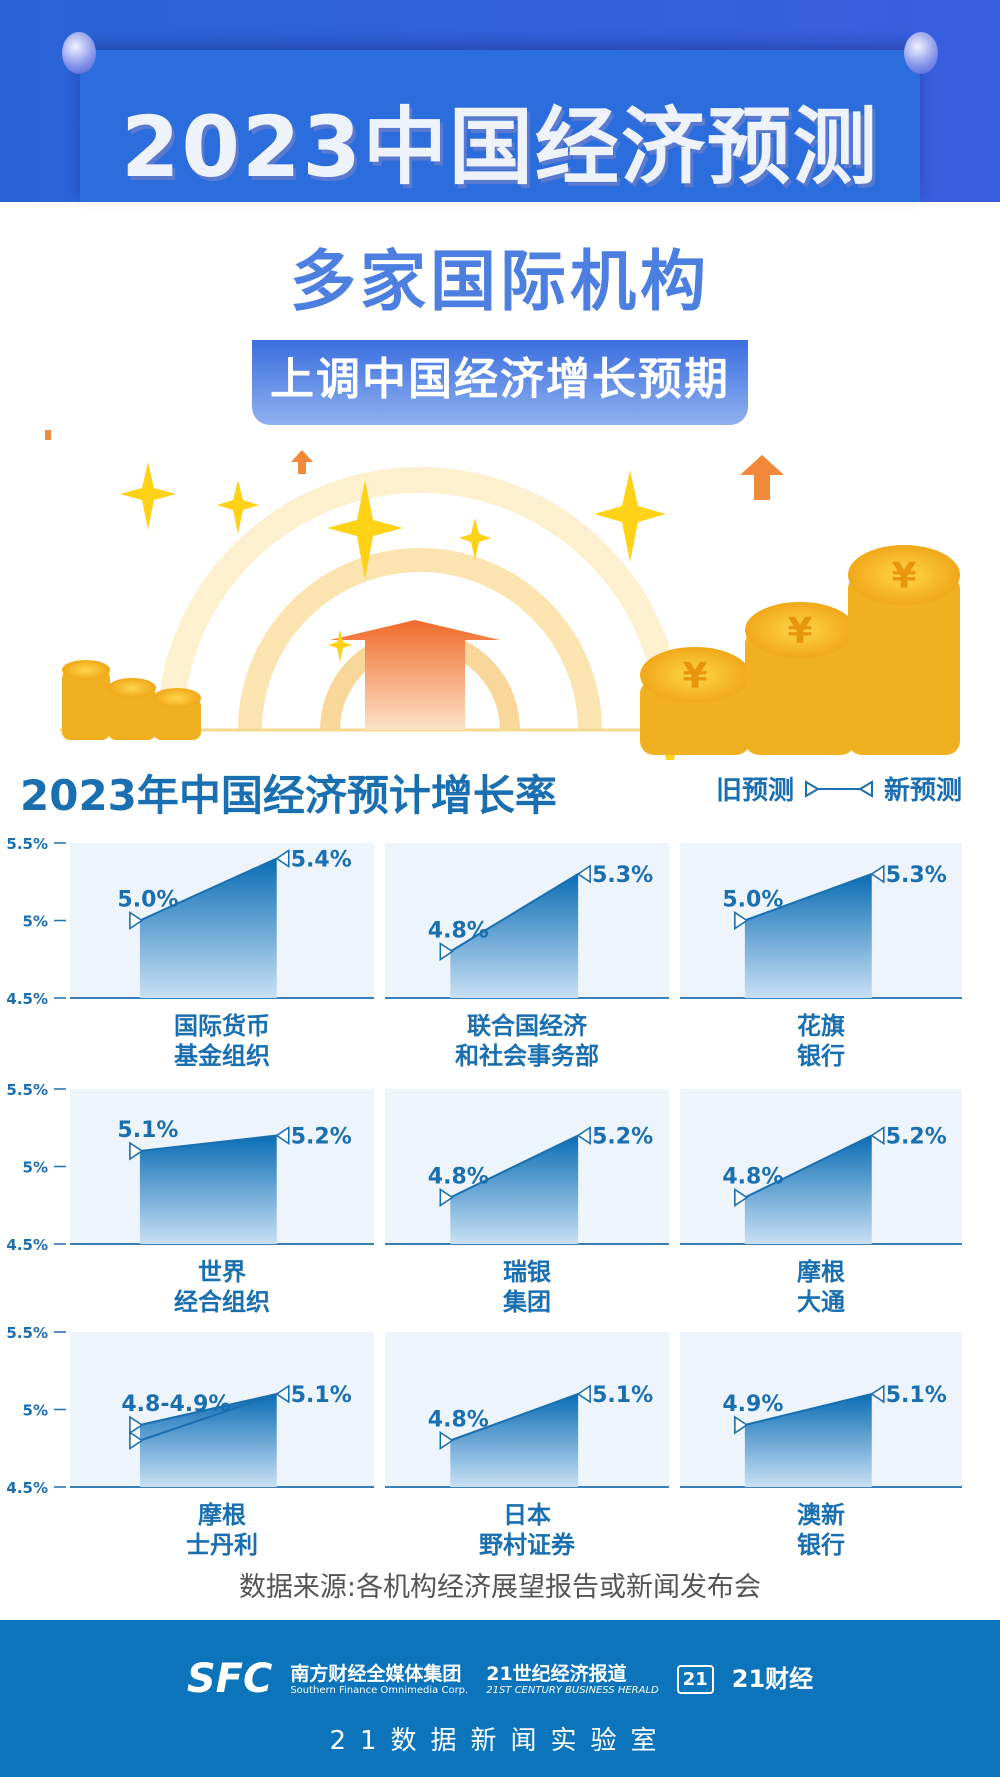 This screenshot has width=1000, height=1777. What do you see at coordinates (752, 1404) in the screenshot?
I see `old-value-label: 4.9%` at bounding box center [752, 1404].